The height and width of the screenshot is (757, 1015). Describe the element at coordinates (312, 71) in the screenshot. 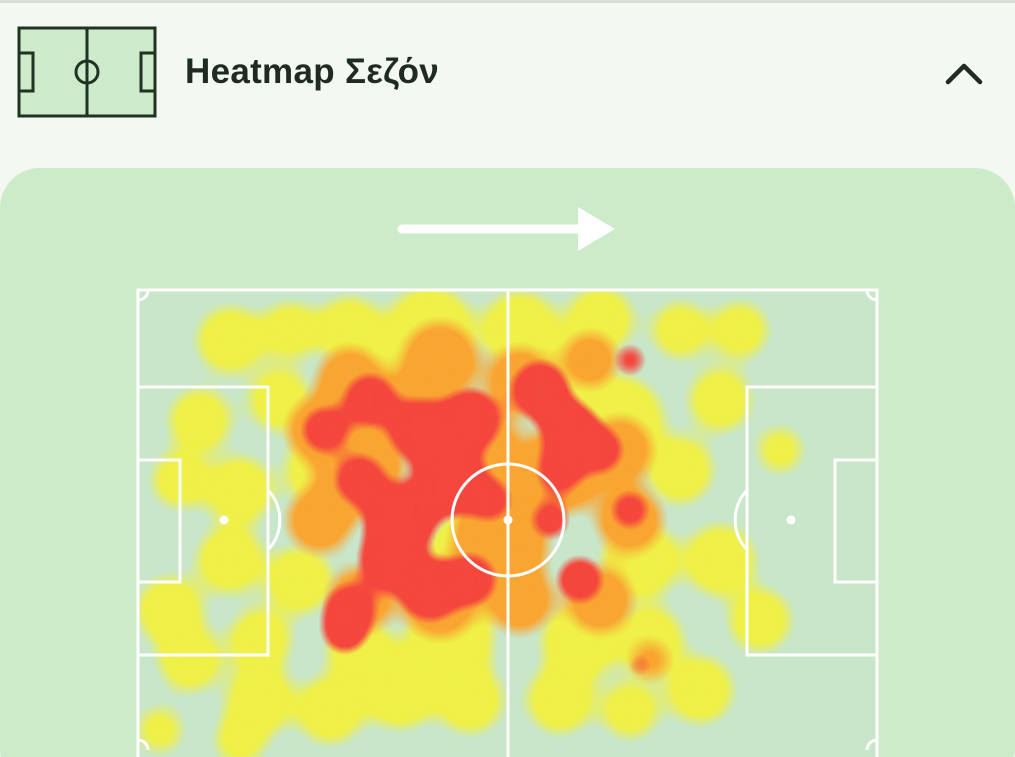

I see `section-title: Heatmap Σεζόν` at that location.